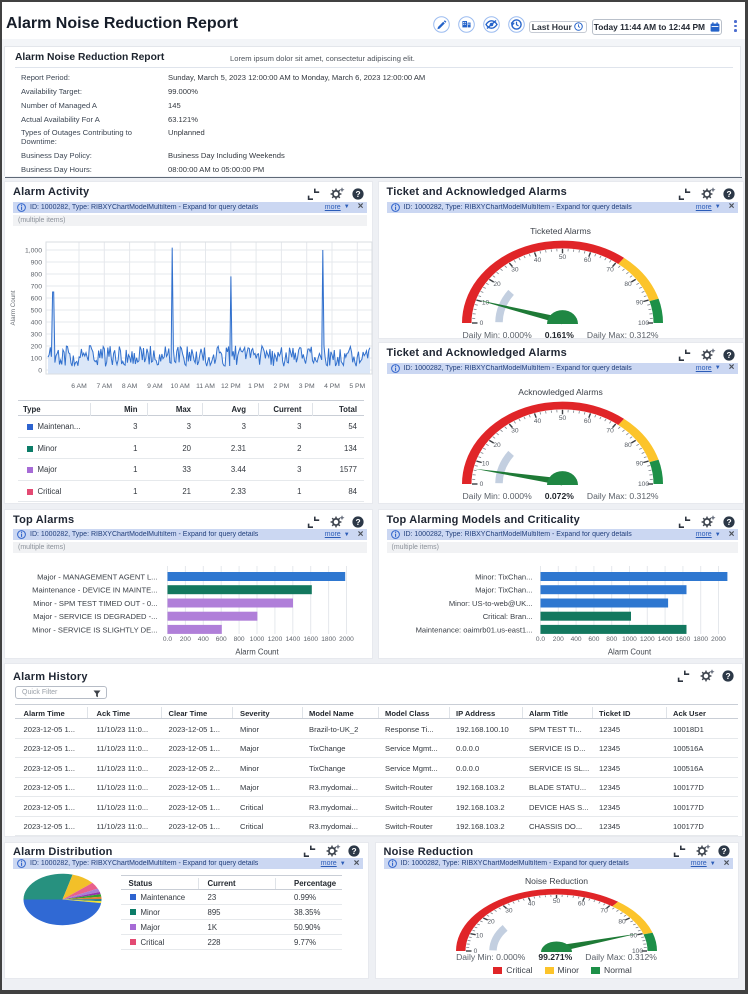 The height and width of the screenshot is (994, 748). What do you see at coordinates (231, 386) in the screenshot?
I see `svg-text: 12 PM` at bounding box center [231, 386].